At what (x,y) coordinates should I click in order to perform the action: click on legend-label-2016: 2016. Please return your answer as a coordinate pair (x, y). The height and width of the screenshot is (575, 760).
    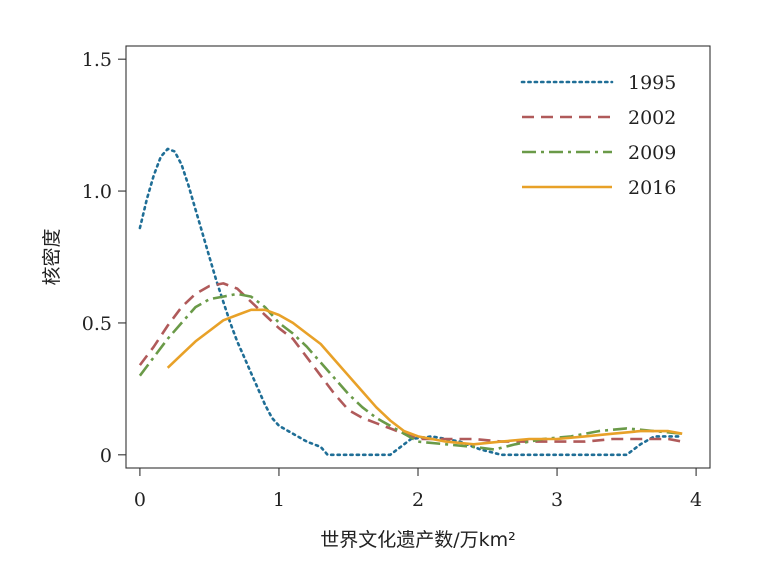
    Looking at the image, I should click on (652, 188).